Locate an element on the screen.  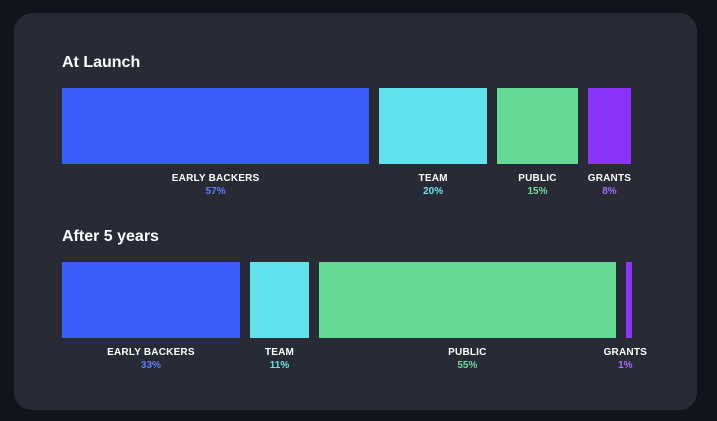
chart-title: At Launch is located at coordinates (101, 62).